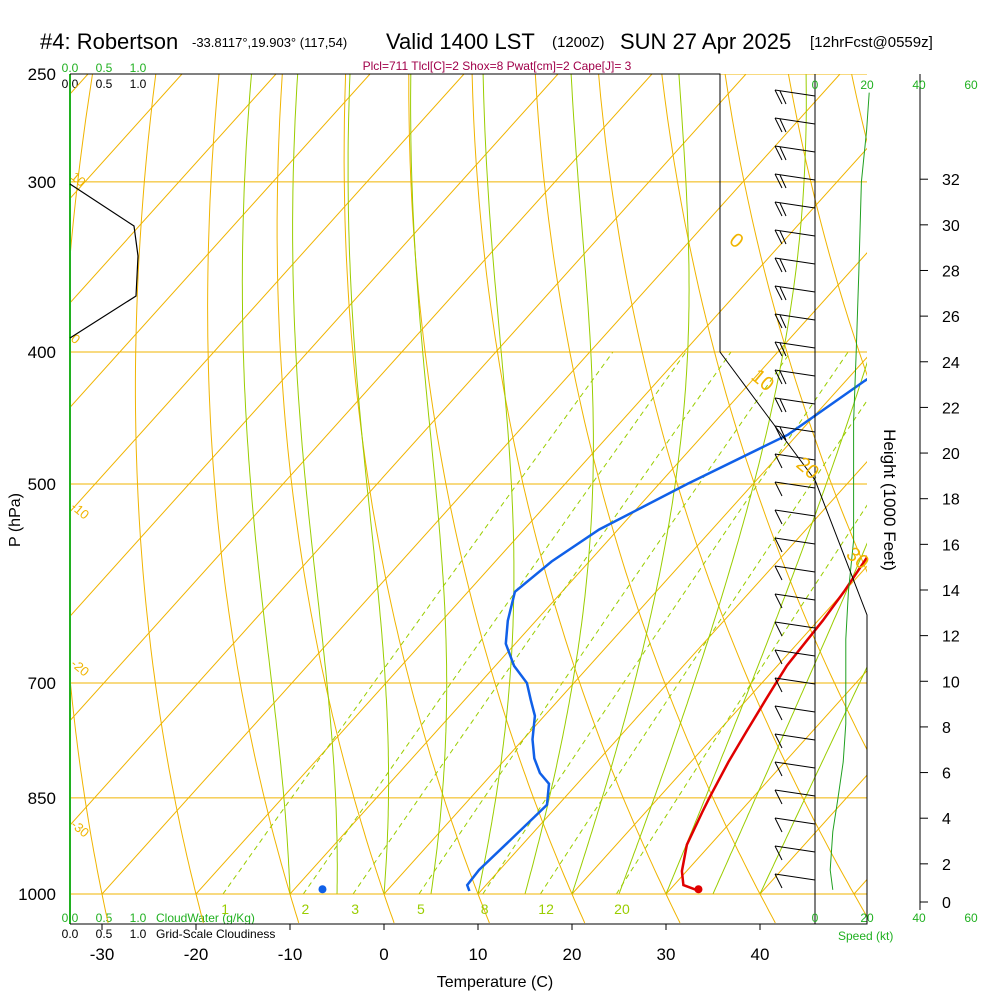 Image resolution: width=1000 pixels, height=1000 pixels. I want to click on mixing-ratio-label: 12, so click(546, 909).